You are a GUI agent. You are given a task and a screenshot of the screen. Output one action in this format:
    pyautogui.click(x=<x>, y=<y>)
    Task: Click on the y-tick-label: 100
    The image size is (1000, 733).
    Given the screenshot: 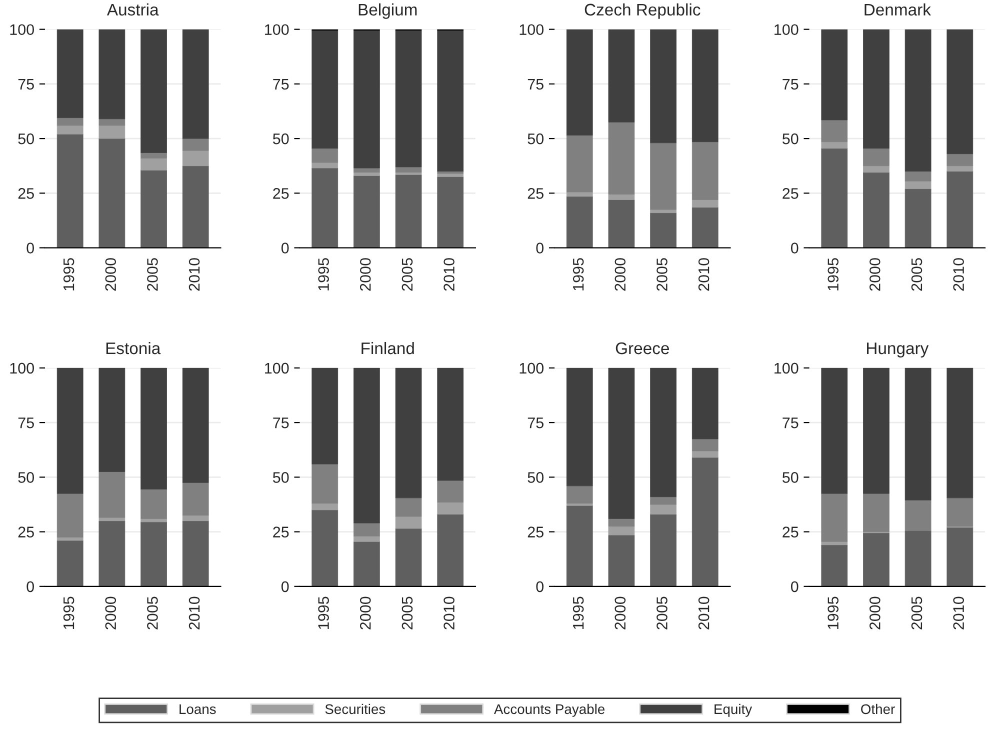 What is the action you would take?
    pyautogui.click(x=532, y=30)
    